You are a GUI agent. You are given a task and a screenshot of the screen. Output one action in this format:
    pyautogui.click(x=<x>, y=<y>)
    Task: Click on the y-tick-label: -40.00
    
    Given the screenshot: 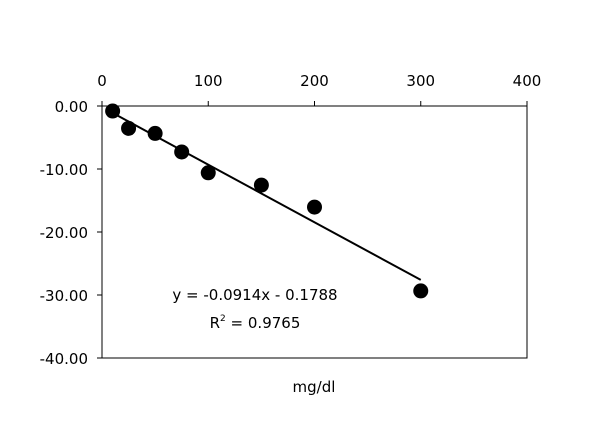 What is the action you would take?
    pyautogui.click(x=64, y=359)
    